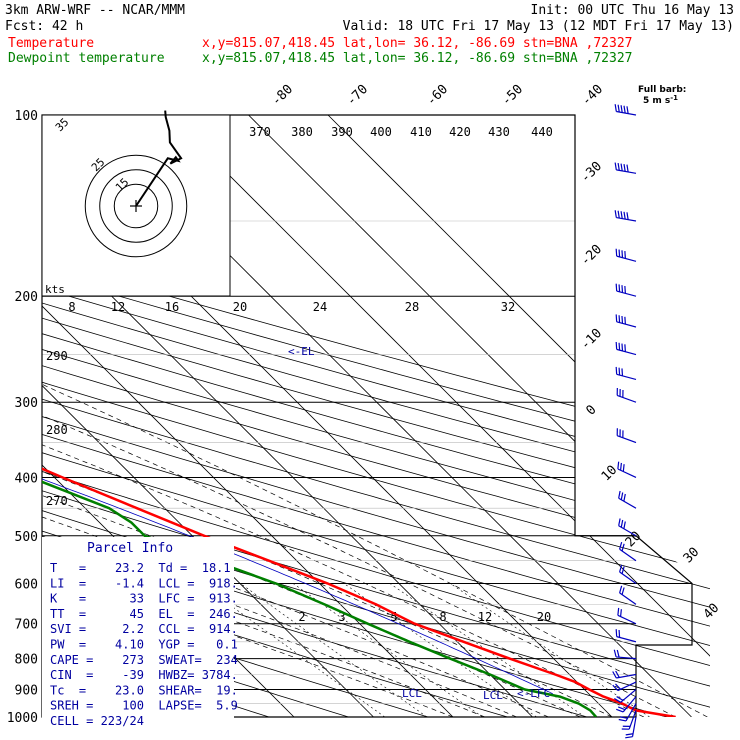 This screenshot has width=740, height=740. What do you see at coordinates (591, 339) in the screenshot?
I see `isotherm-label: -10` at bounding box center [591, 339].